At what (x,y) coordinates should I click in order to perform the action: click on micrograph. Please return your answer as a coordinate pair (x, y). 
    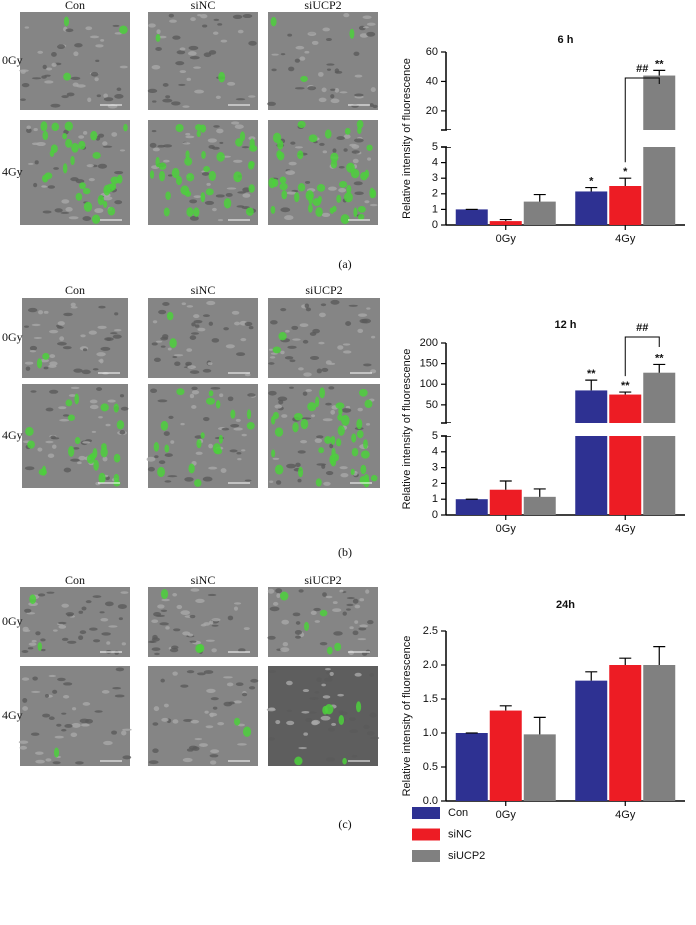
    Looking at the image, I should click on (323, 172).